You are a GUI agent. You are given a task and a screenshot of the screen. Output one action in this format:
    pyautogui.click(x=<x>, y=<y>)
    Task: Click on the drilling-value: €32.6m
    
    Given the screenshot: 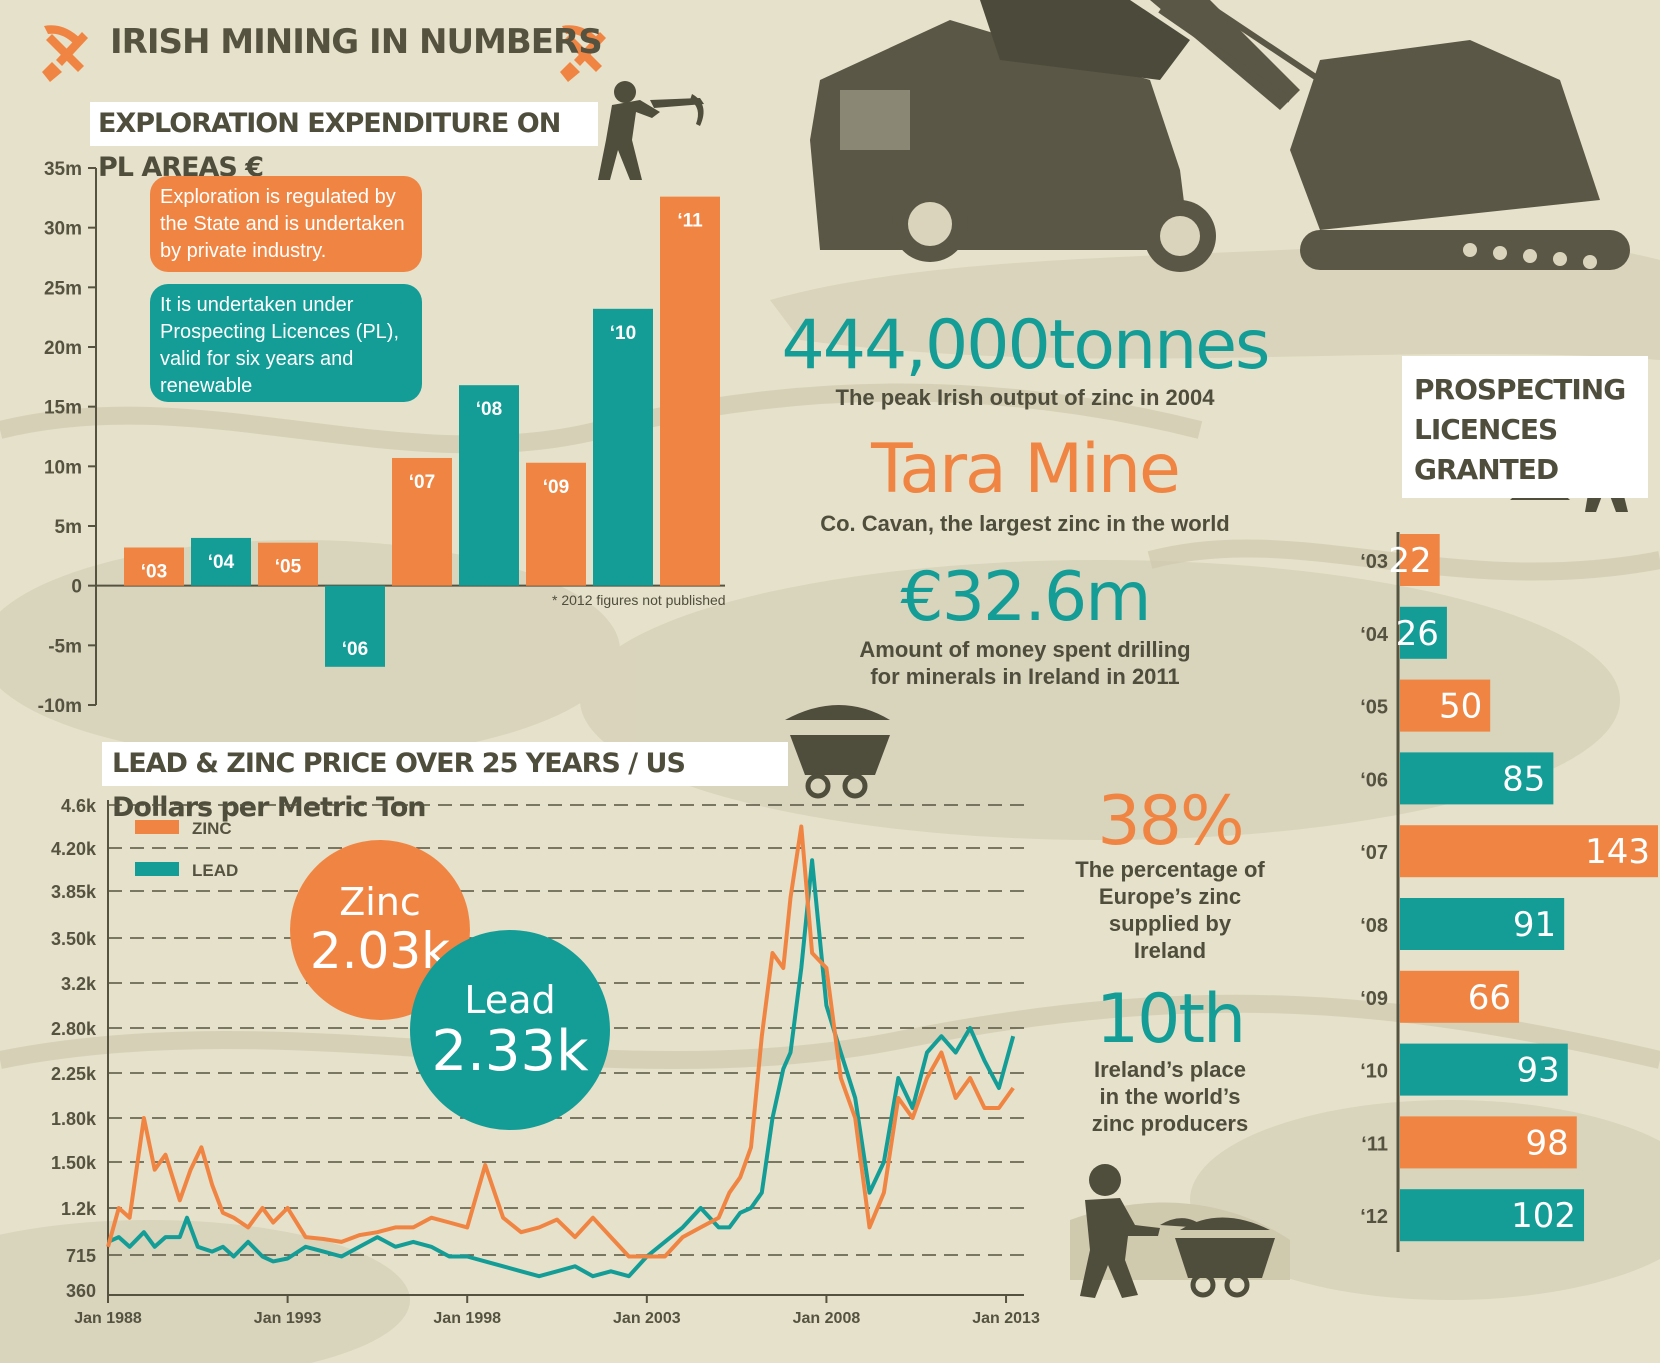 What is the action you would take?
    pyautogui.click(x=1026, y=597)
    